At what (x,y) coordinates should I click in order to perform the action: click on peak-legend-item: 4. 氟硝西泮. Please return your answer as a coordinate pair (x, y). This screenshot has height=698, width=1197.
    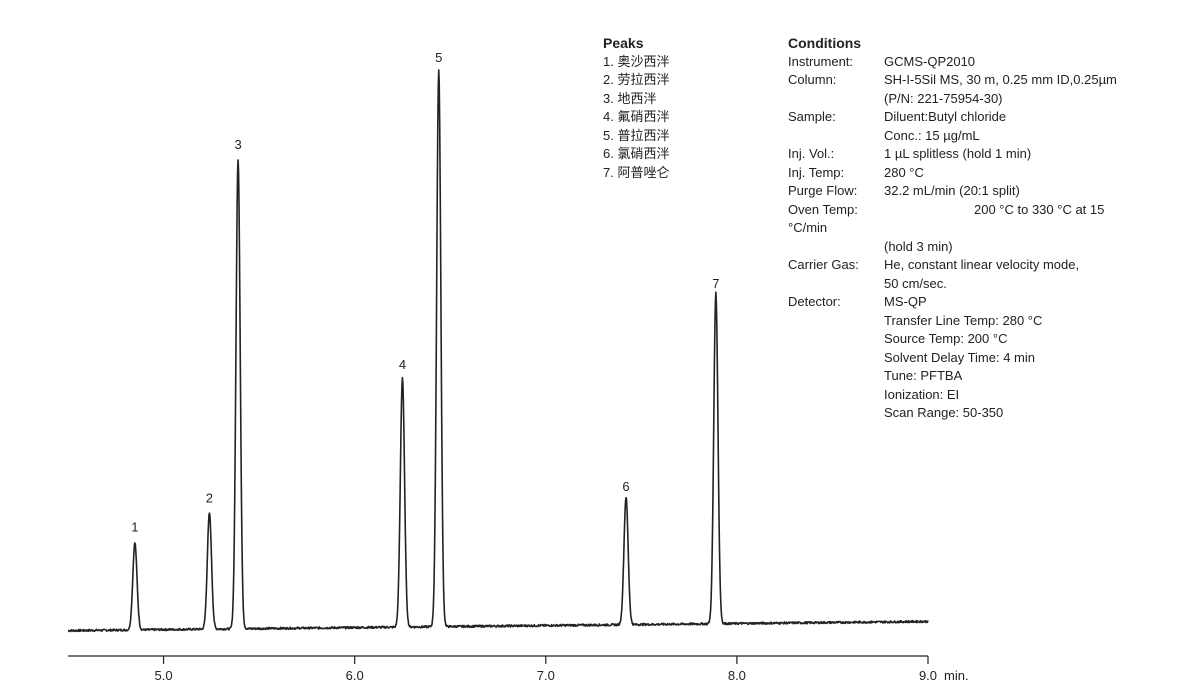
    Looking at the image, I should click on (636, 116).